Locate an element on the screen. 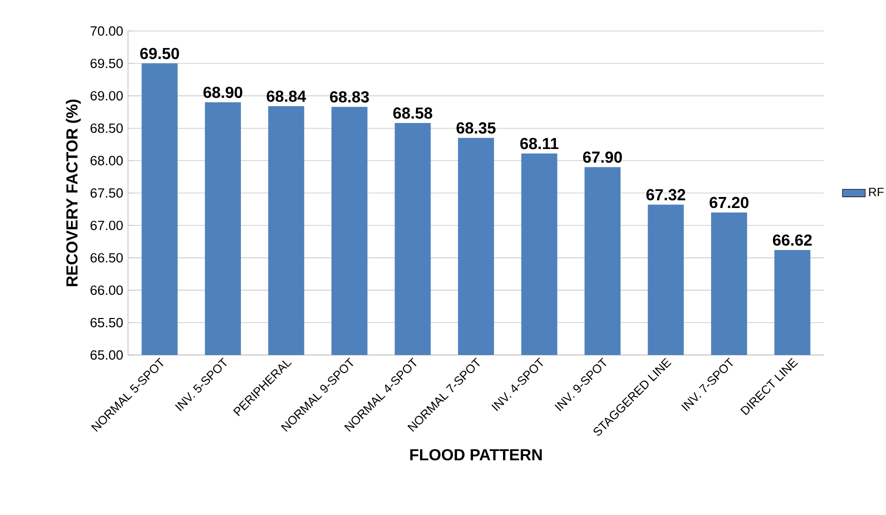  y-tick-label: 67.50 is located at coordinates (106, 193).